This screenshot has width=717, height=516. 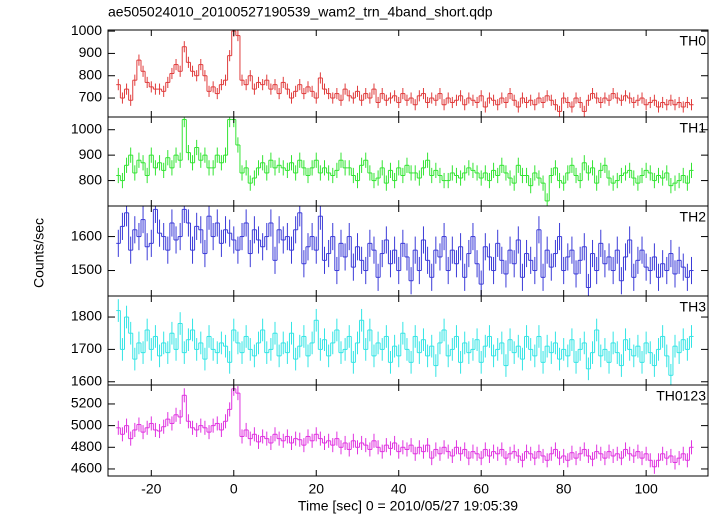 What do you see at coordinates (481, 489) in the screenshot?
I see `x-tick-label: 60` at bounding box center [481, 489].